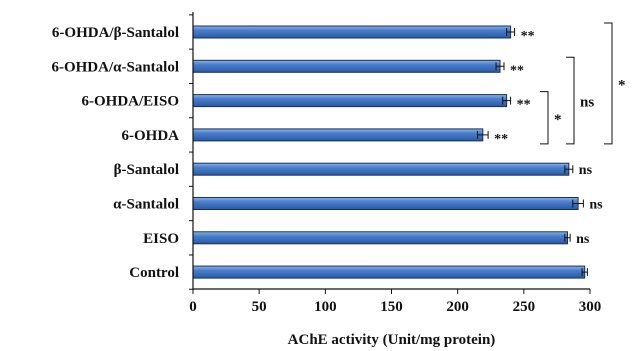  What do you see at coordinates (154, 273) in the screenshot?
I see `category-label-7: Control` at bounding box center [154, 273].